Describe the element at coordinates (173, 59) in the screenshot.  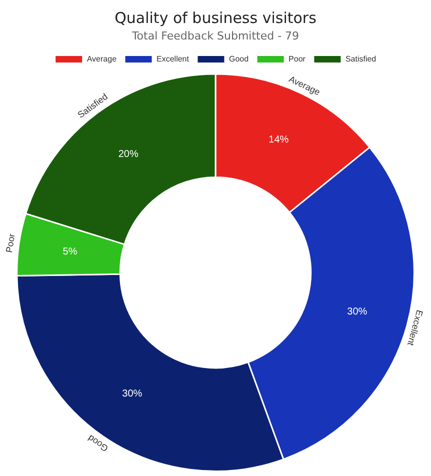
I see `legend-label: Excellent` at that location.